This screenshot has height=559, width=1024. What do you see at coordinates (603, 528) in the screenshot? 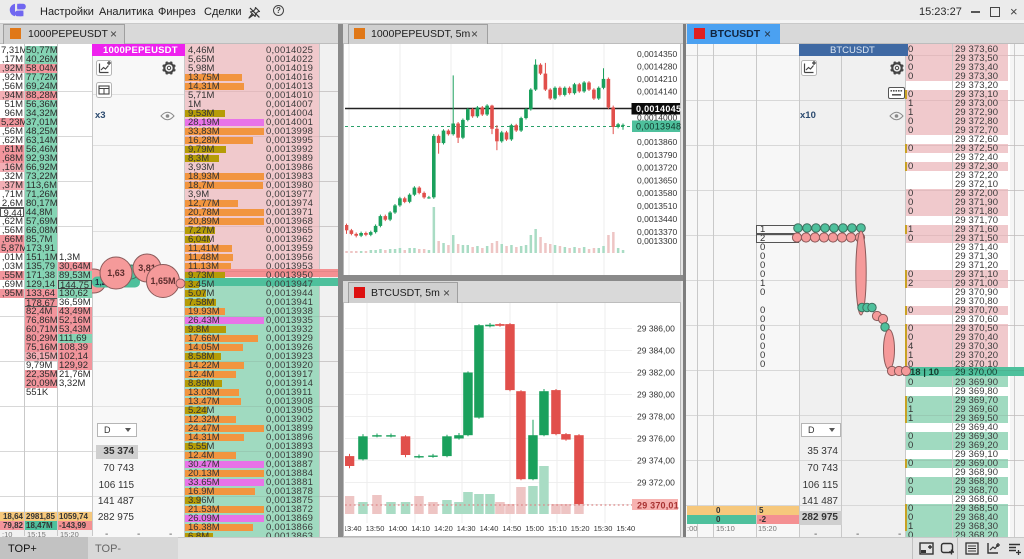
I see `svg-text: 15:30` at bounding box center [603, 528].